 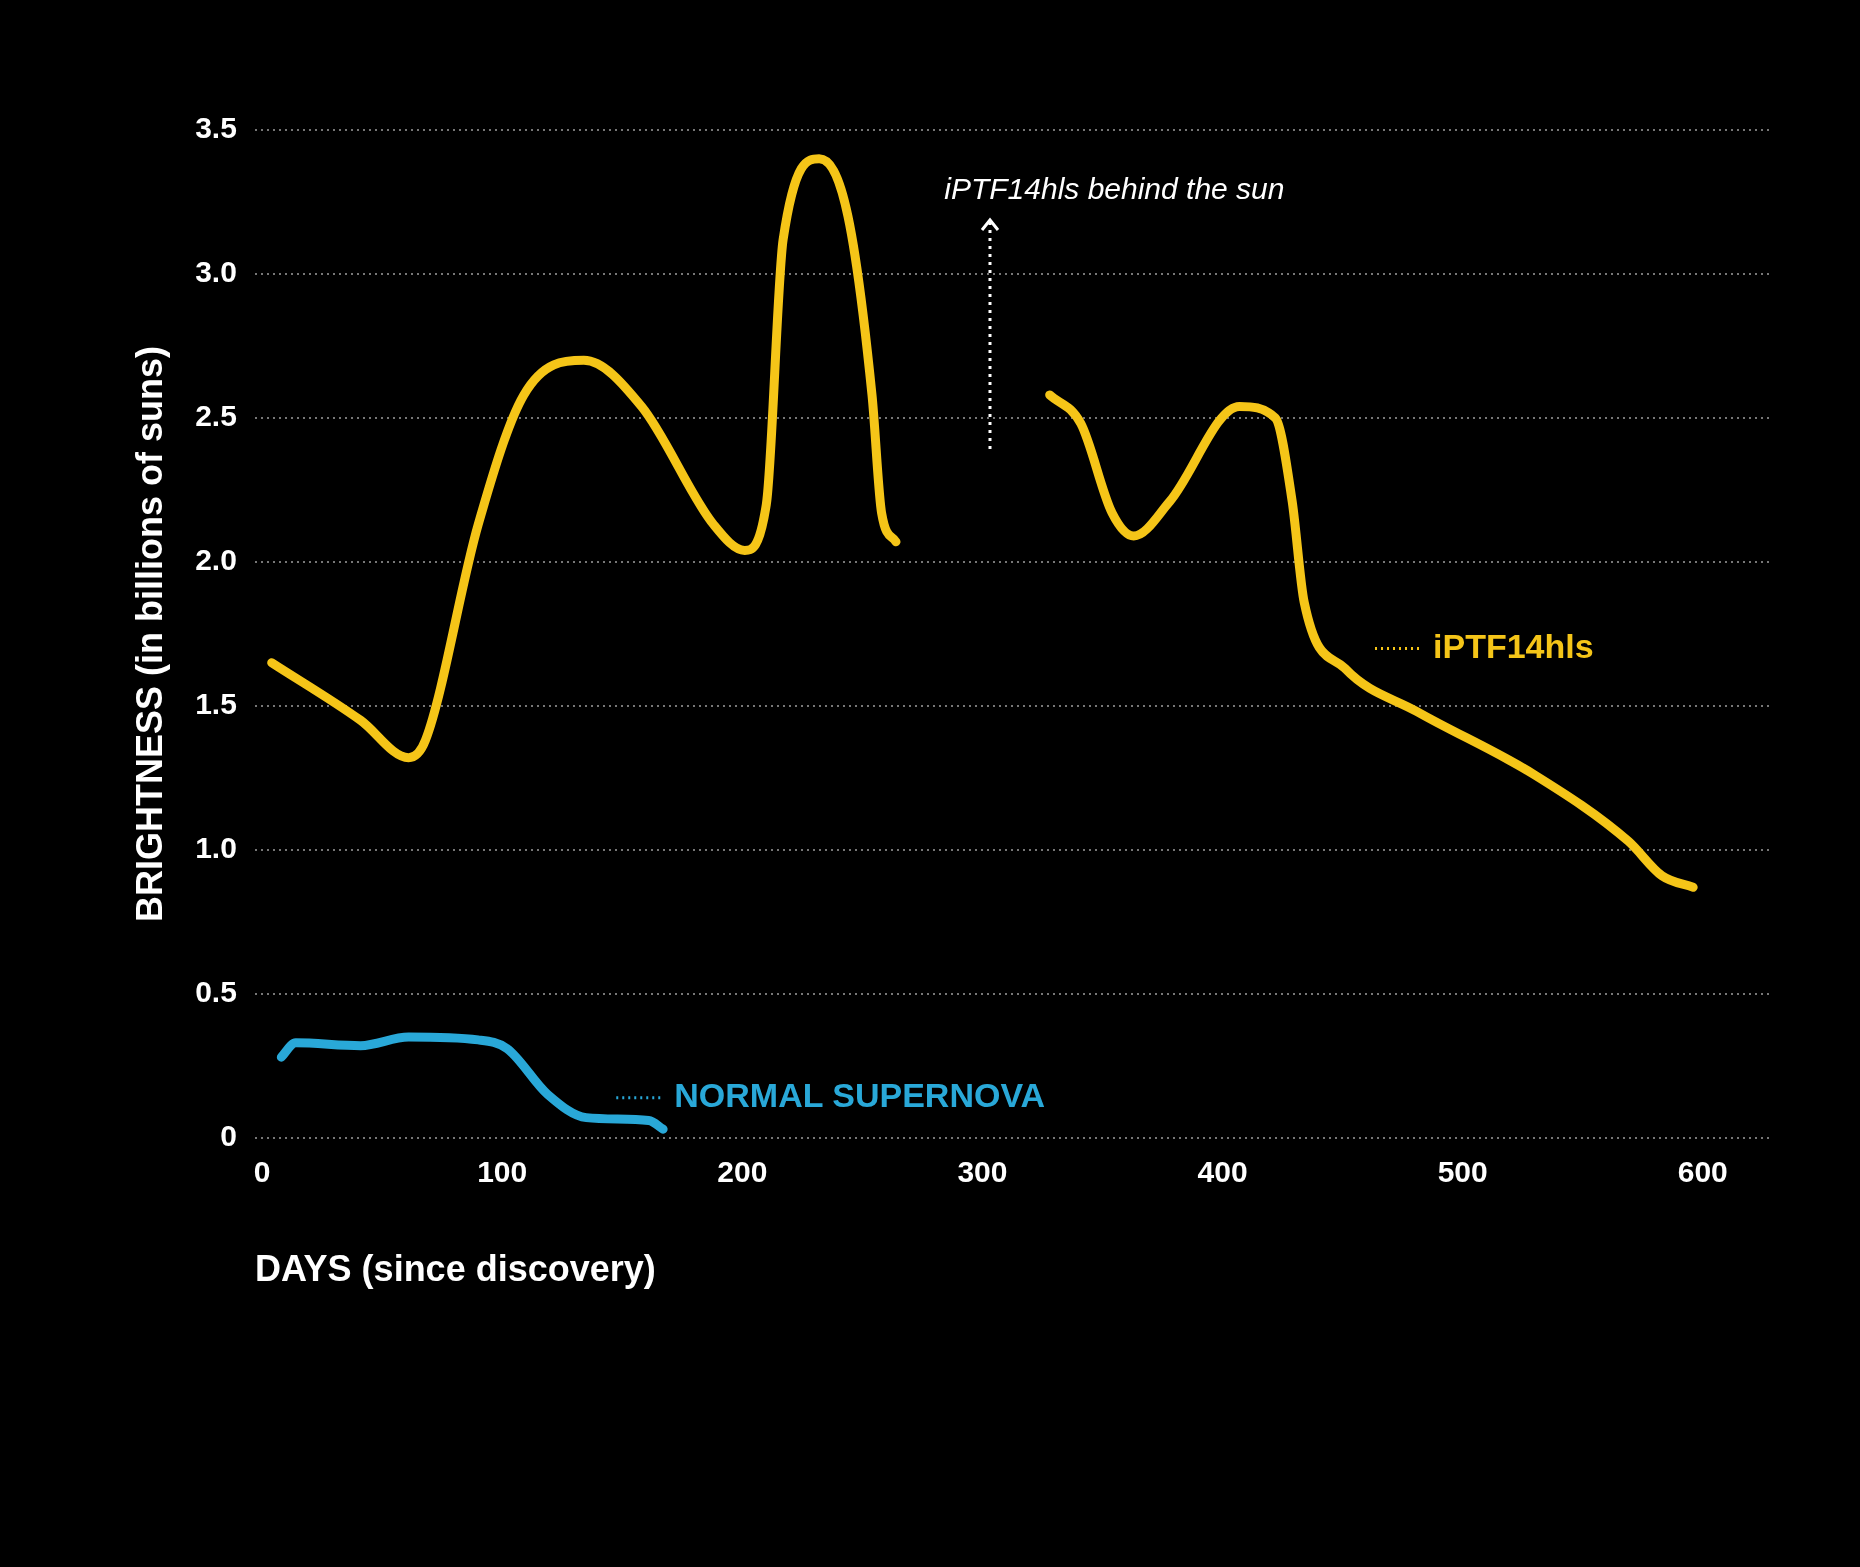 What do you see at coordinates (262, 1172) in the screenshot?
I see `x-tick-label: 0` at bounding box center [262, 1172].